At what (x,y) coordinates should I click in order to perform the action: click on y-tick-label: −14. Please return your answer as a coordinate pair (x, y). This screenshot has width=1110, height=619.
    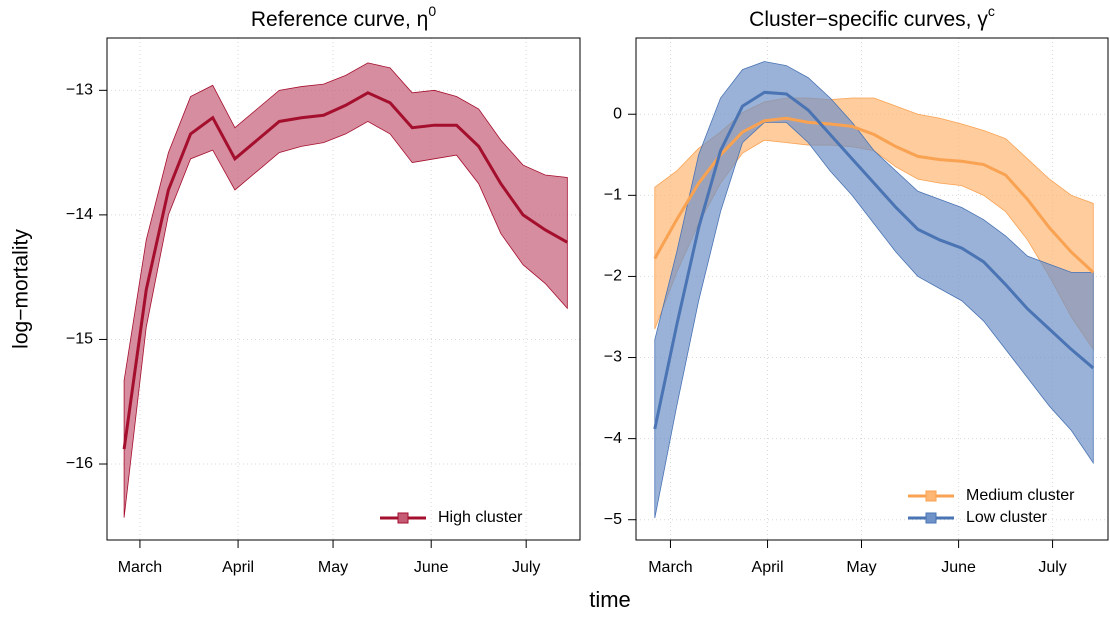
    Looking at the image, I should click on (79, 214).